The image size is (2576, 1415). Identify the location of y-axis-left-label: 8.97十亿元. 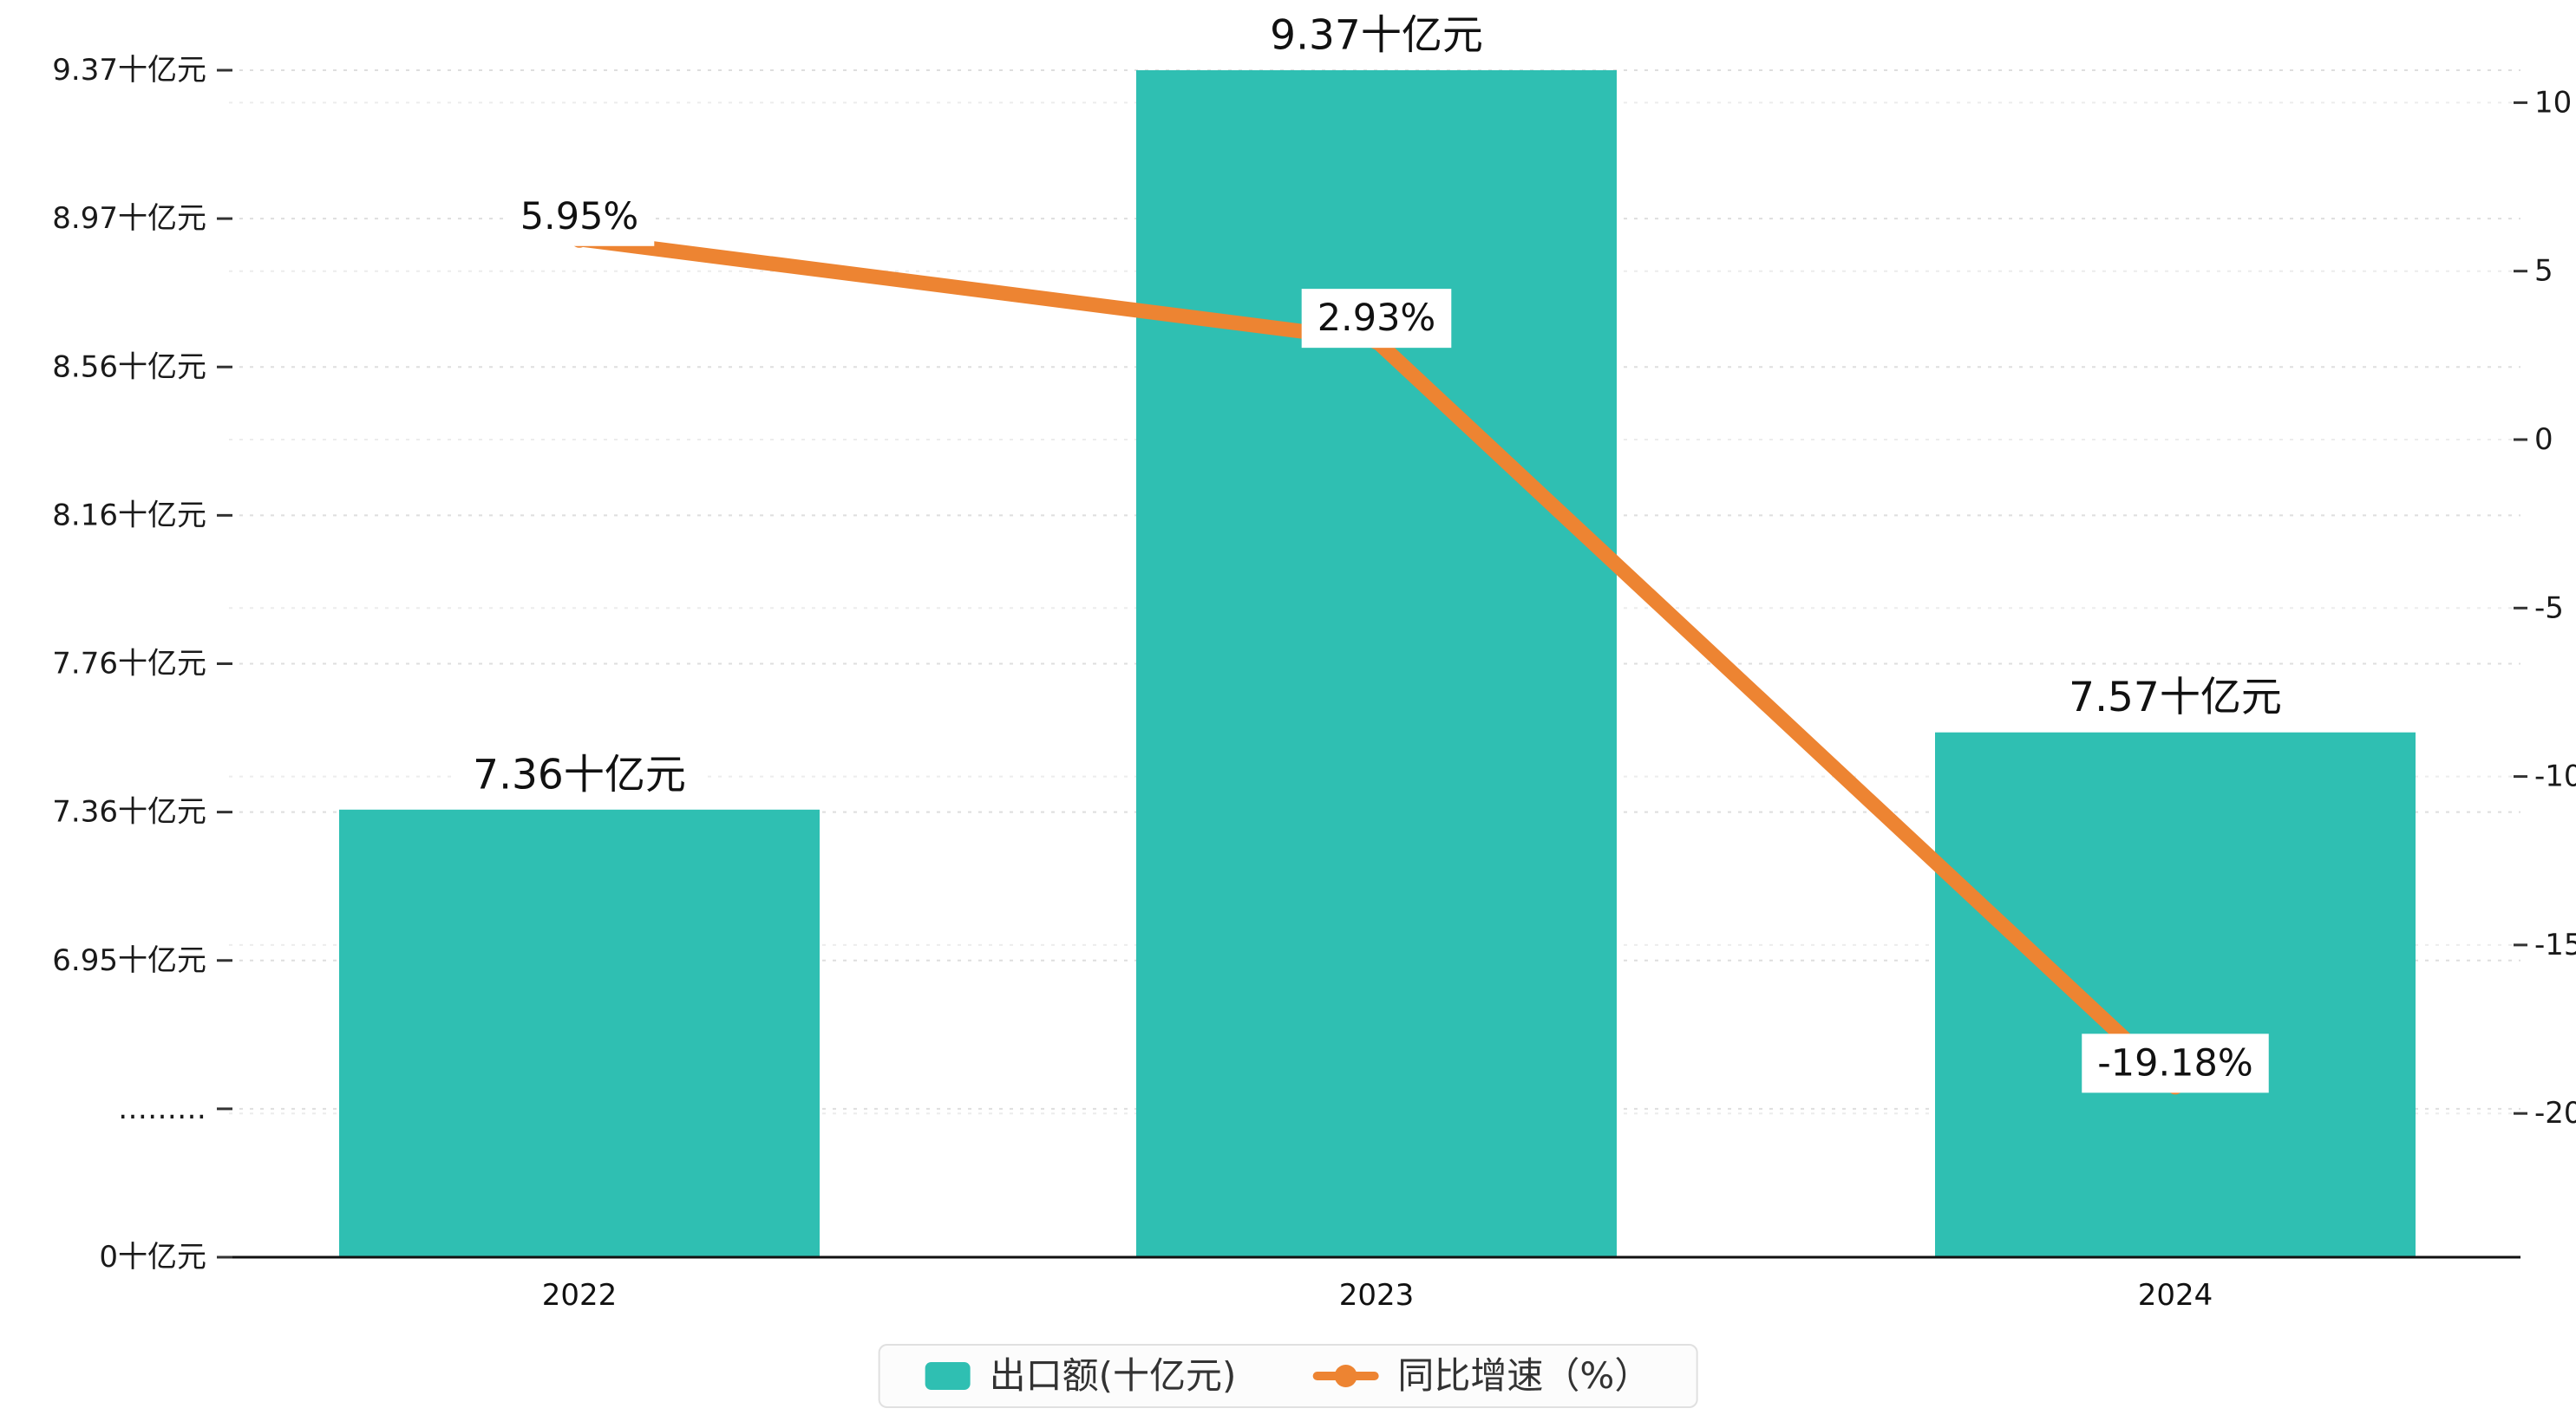
(129, 218).